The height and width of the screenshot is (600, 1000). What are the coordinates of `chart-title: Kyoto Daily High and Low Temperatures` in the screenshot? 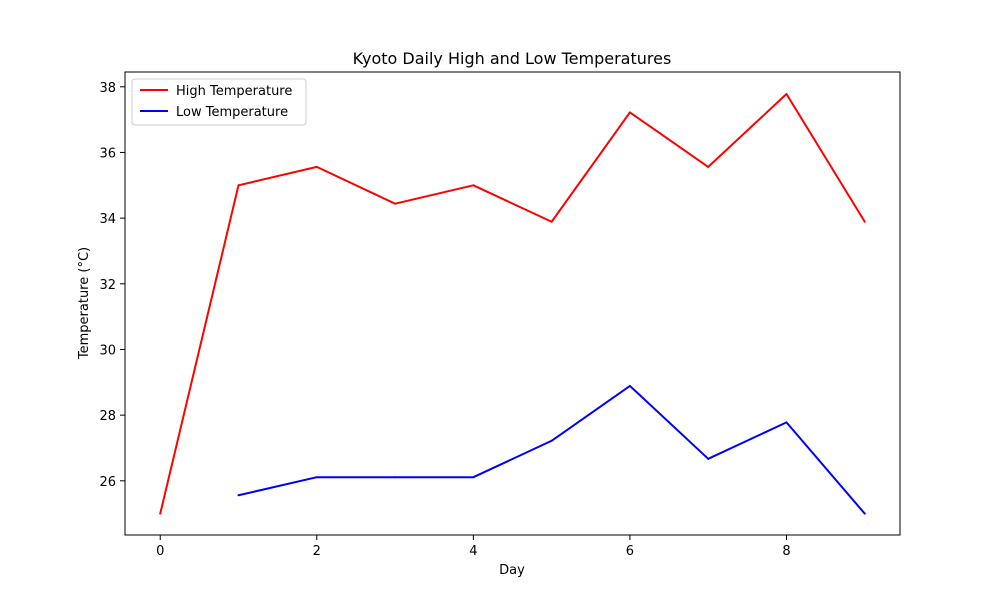 It's located at (512, 58).